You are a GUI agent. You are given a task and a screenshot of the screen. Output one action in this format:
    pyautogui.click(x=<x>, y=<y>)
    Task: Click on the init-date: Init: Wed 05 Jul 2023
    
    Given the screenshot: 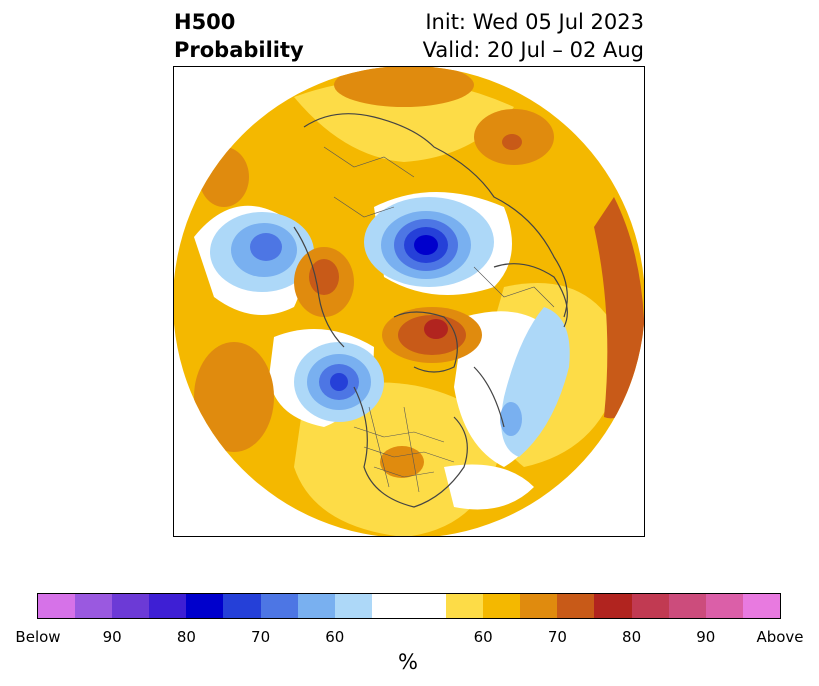 What is the action you would take?
    pyautogui.click(x=534, y=22)
    